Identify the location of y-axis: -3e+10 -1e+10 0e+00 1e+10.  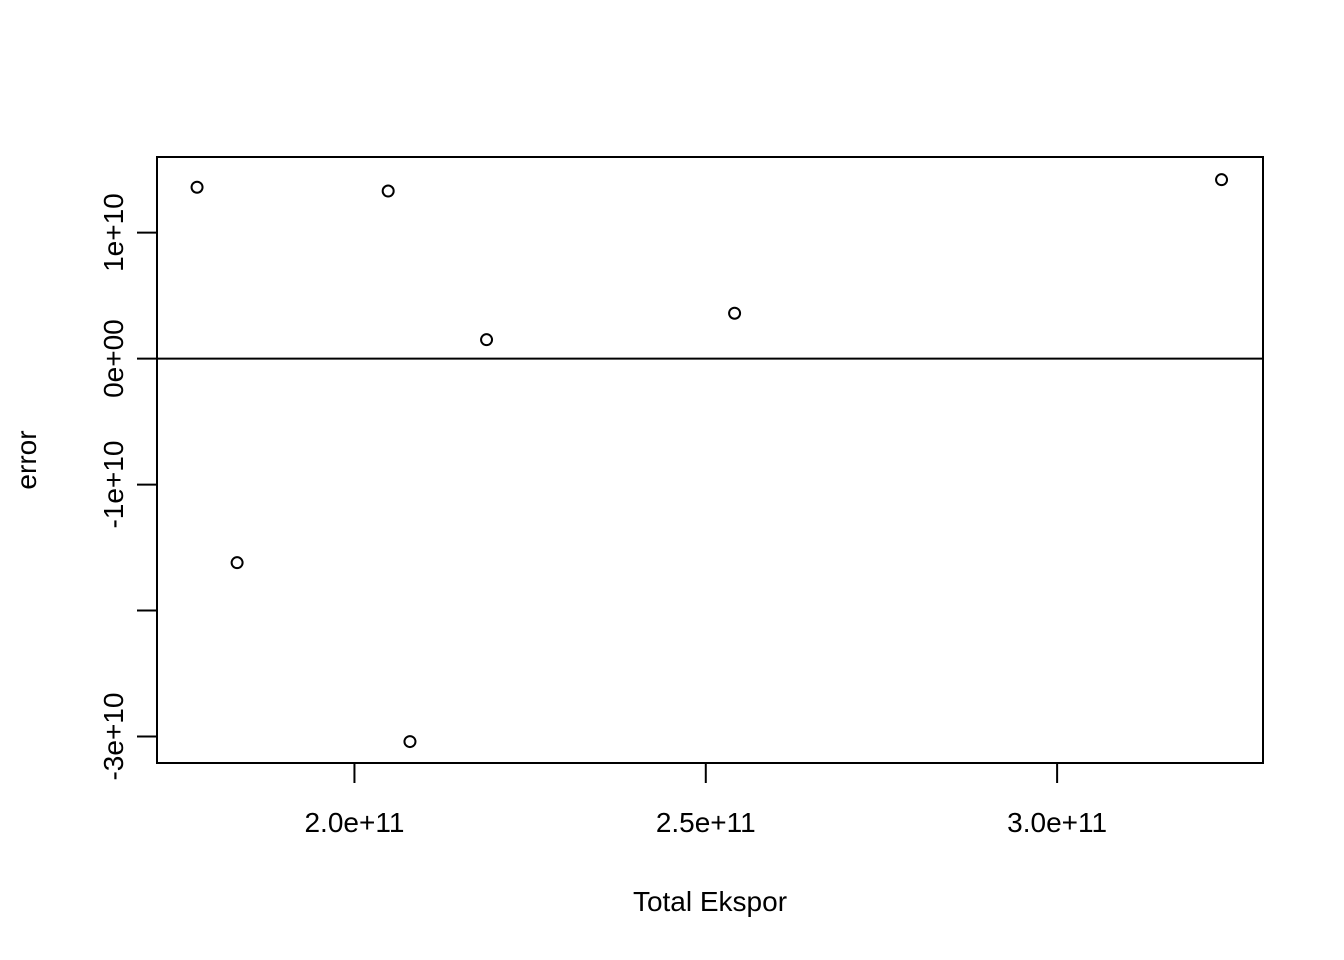
(128, 487).